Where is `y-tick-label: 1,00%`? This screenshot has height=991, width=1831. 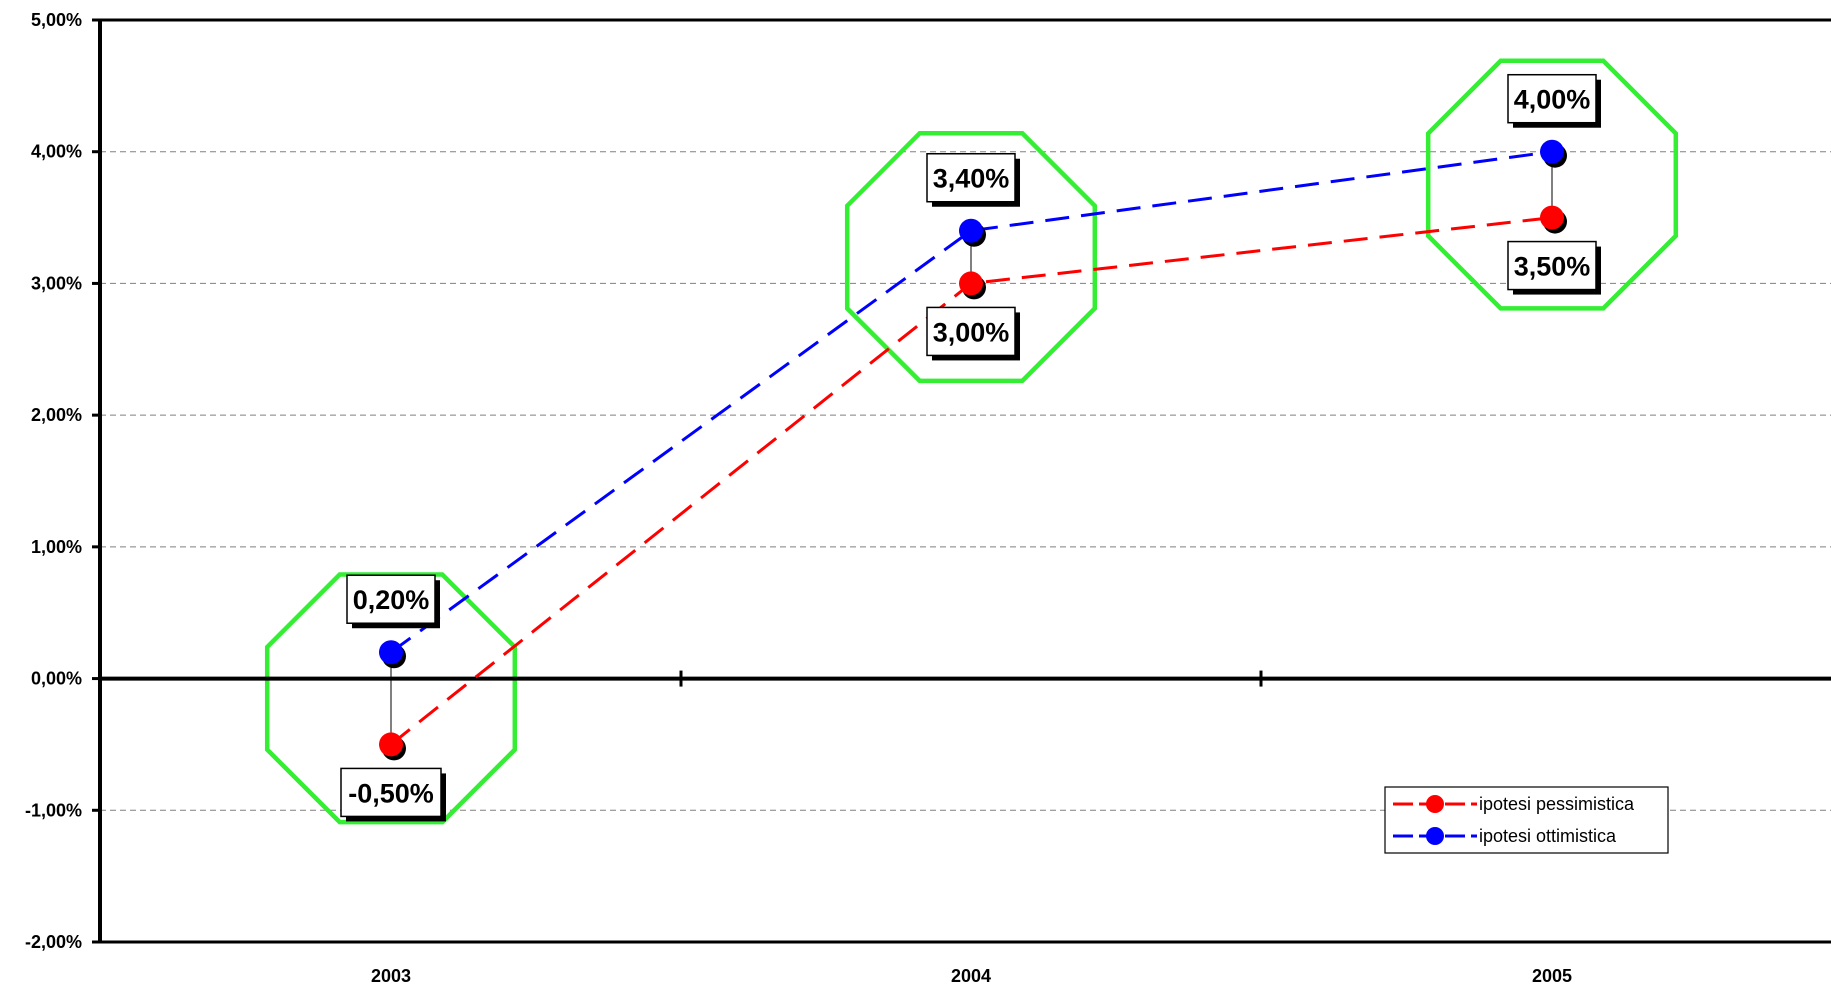 y-tick-label: 1,00% is located at coordinates (56, 547).